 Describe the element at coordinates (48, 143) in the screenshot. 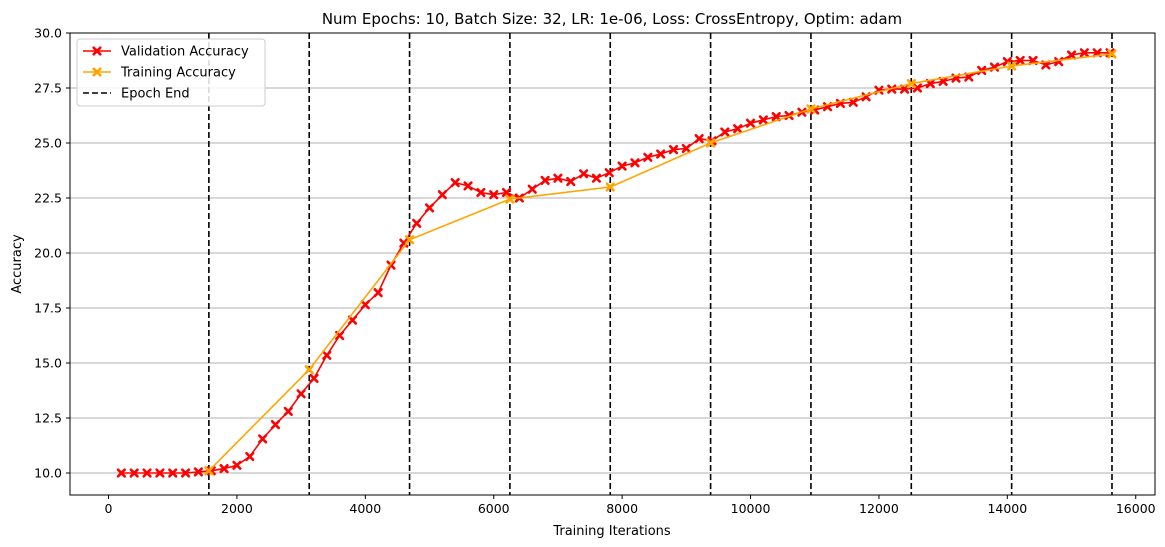

I see `y-tick-label-6: 25.0` at that location.